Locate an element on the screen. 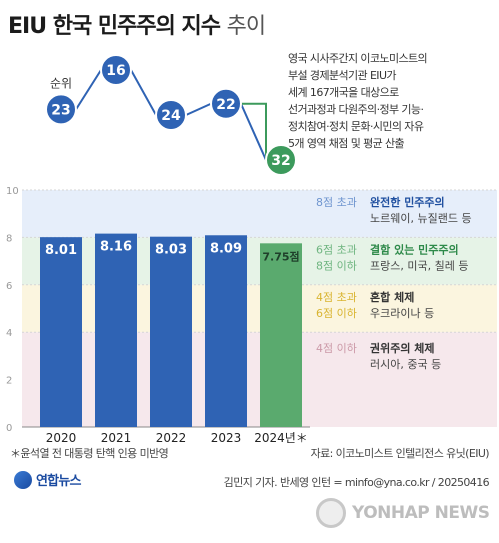 This screenshot has width=499, height=543. yonhap-news-watermark: YONHAP NEWS is located at coordinates (403, 513).